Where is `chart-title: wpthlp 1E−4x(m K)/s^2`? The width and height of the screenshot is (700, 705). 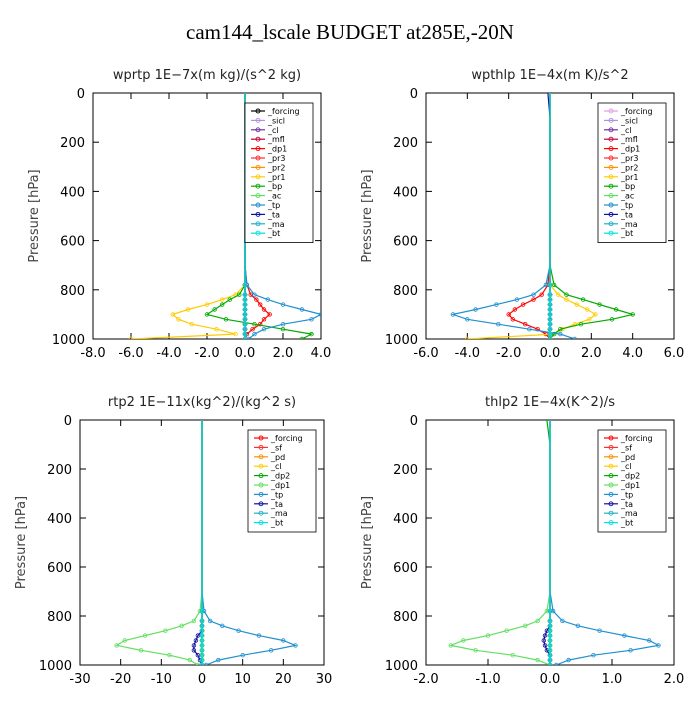
chart-title: wpthlp 1E−4x(m K)/s^2 is located at coordinates (549, 75).